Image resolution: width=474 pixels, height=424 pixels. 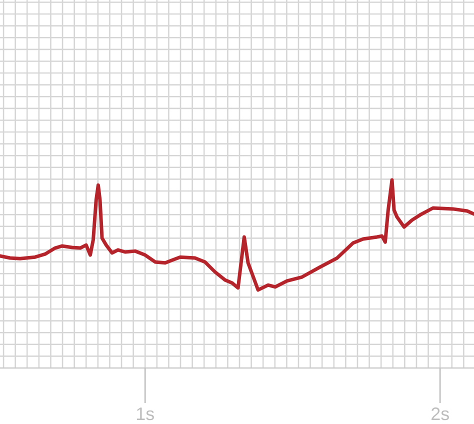 I want to click on x-tick-label: 1s, so click(x=145, y=414).